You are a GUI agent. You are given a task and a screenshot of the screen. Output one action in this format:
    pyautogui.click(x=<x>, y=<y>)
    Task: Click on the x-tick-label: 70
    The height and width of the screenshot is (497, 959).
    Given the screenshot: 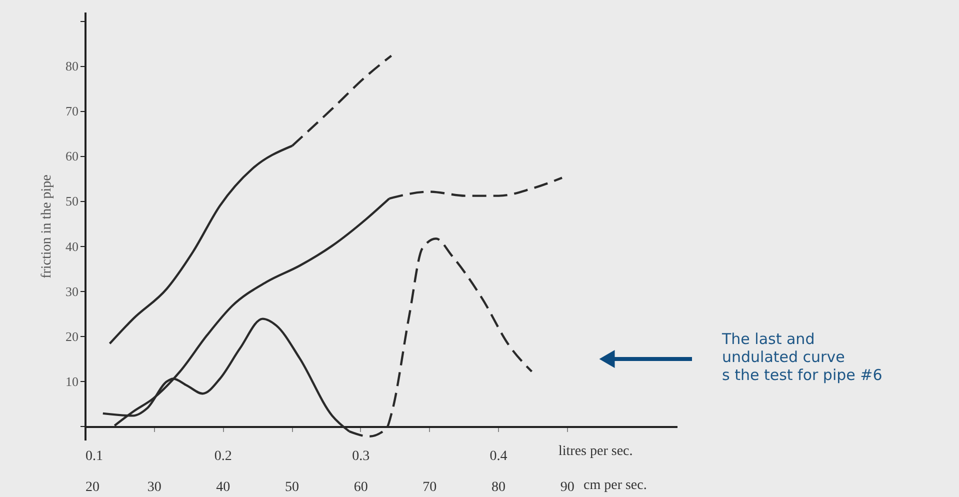 What is the action you would take?
    pyautogui.click(x=429, y=487)
    